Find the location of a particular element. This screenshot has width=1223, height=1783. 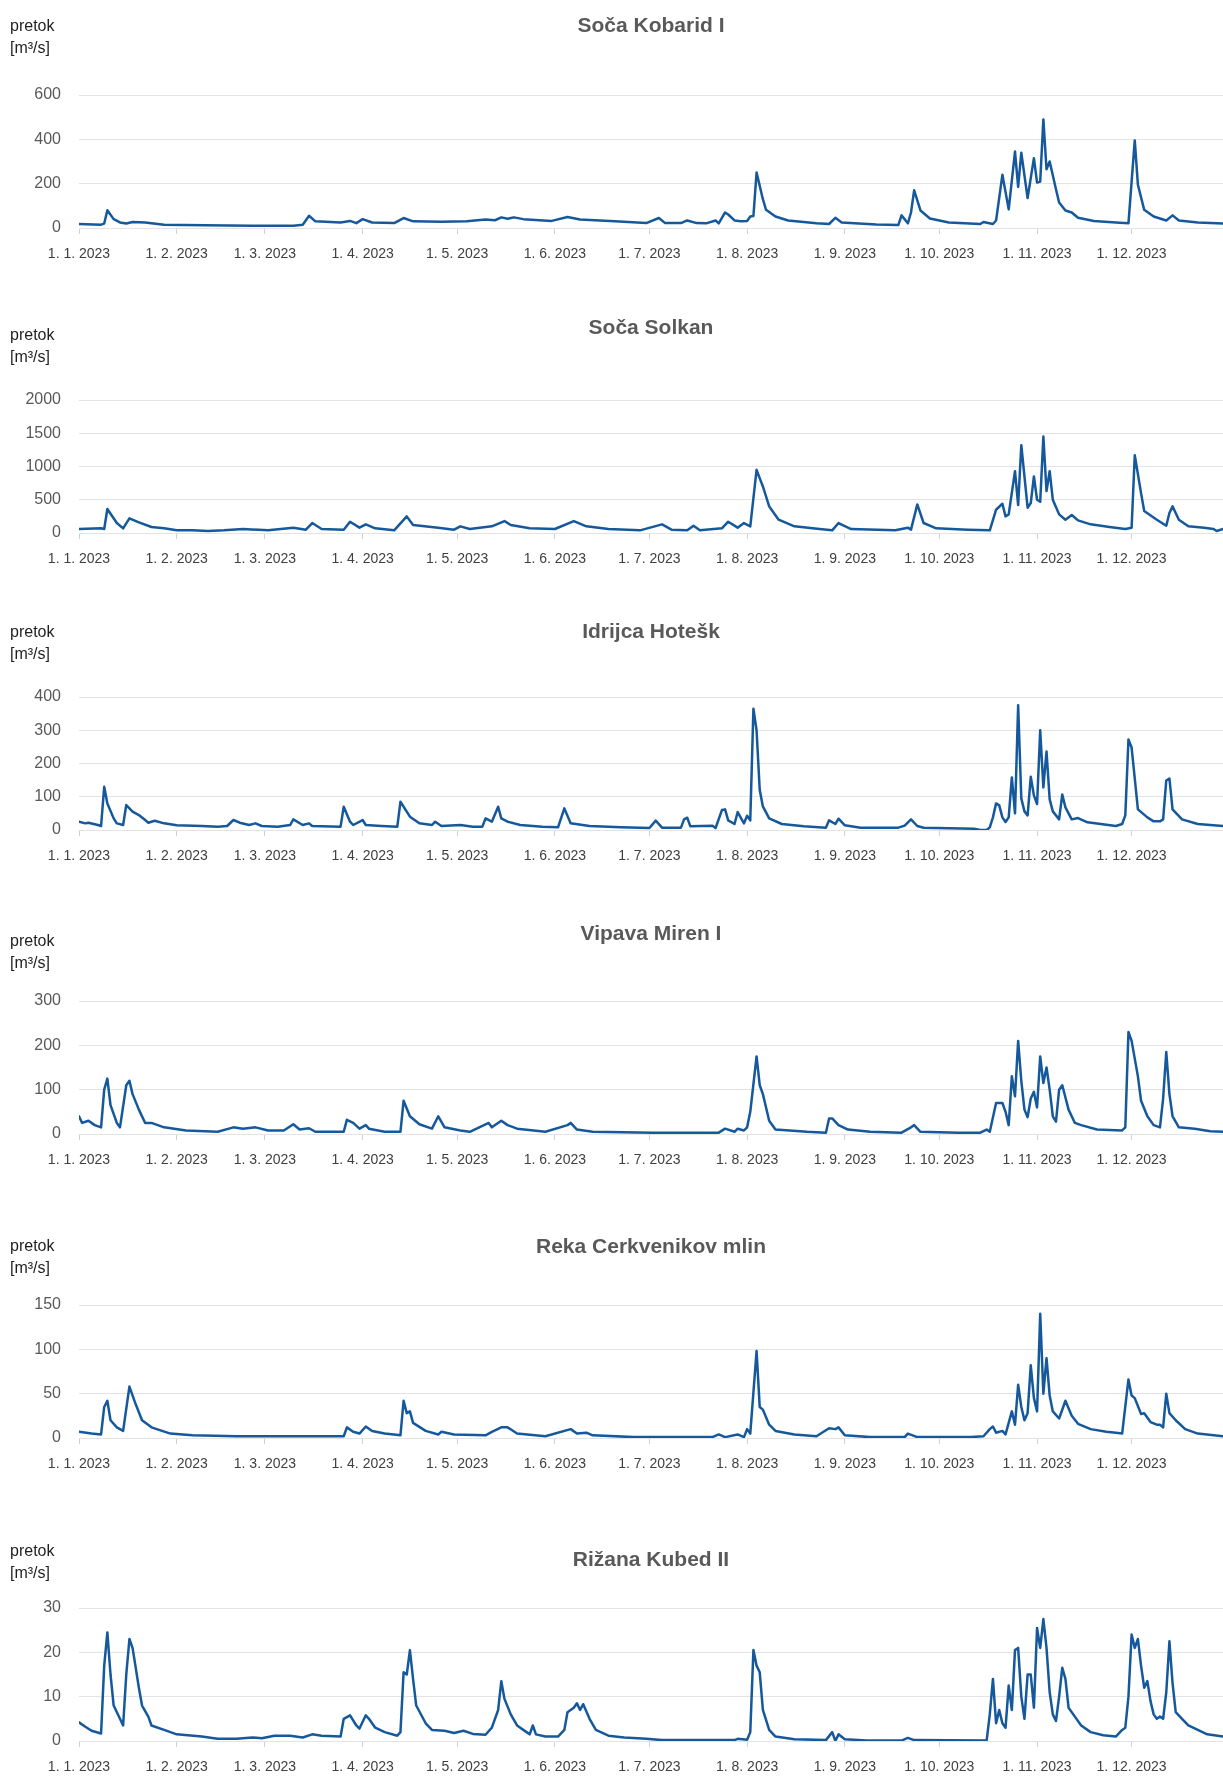

y-tick-label: 2000 is located at coordinates (43, 399).